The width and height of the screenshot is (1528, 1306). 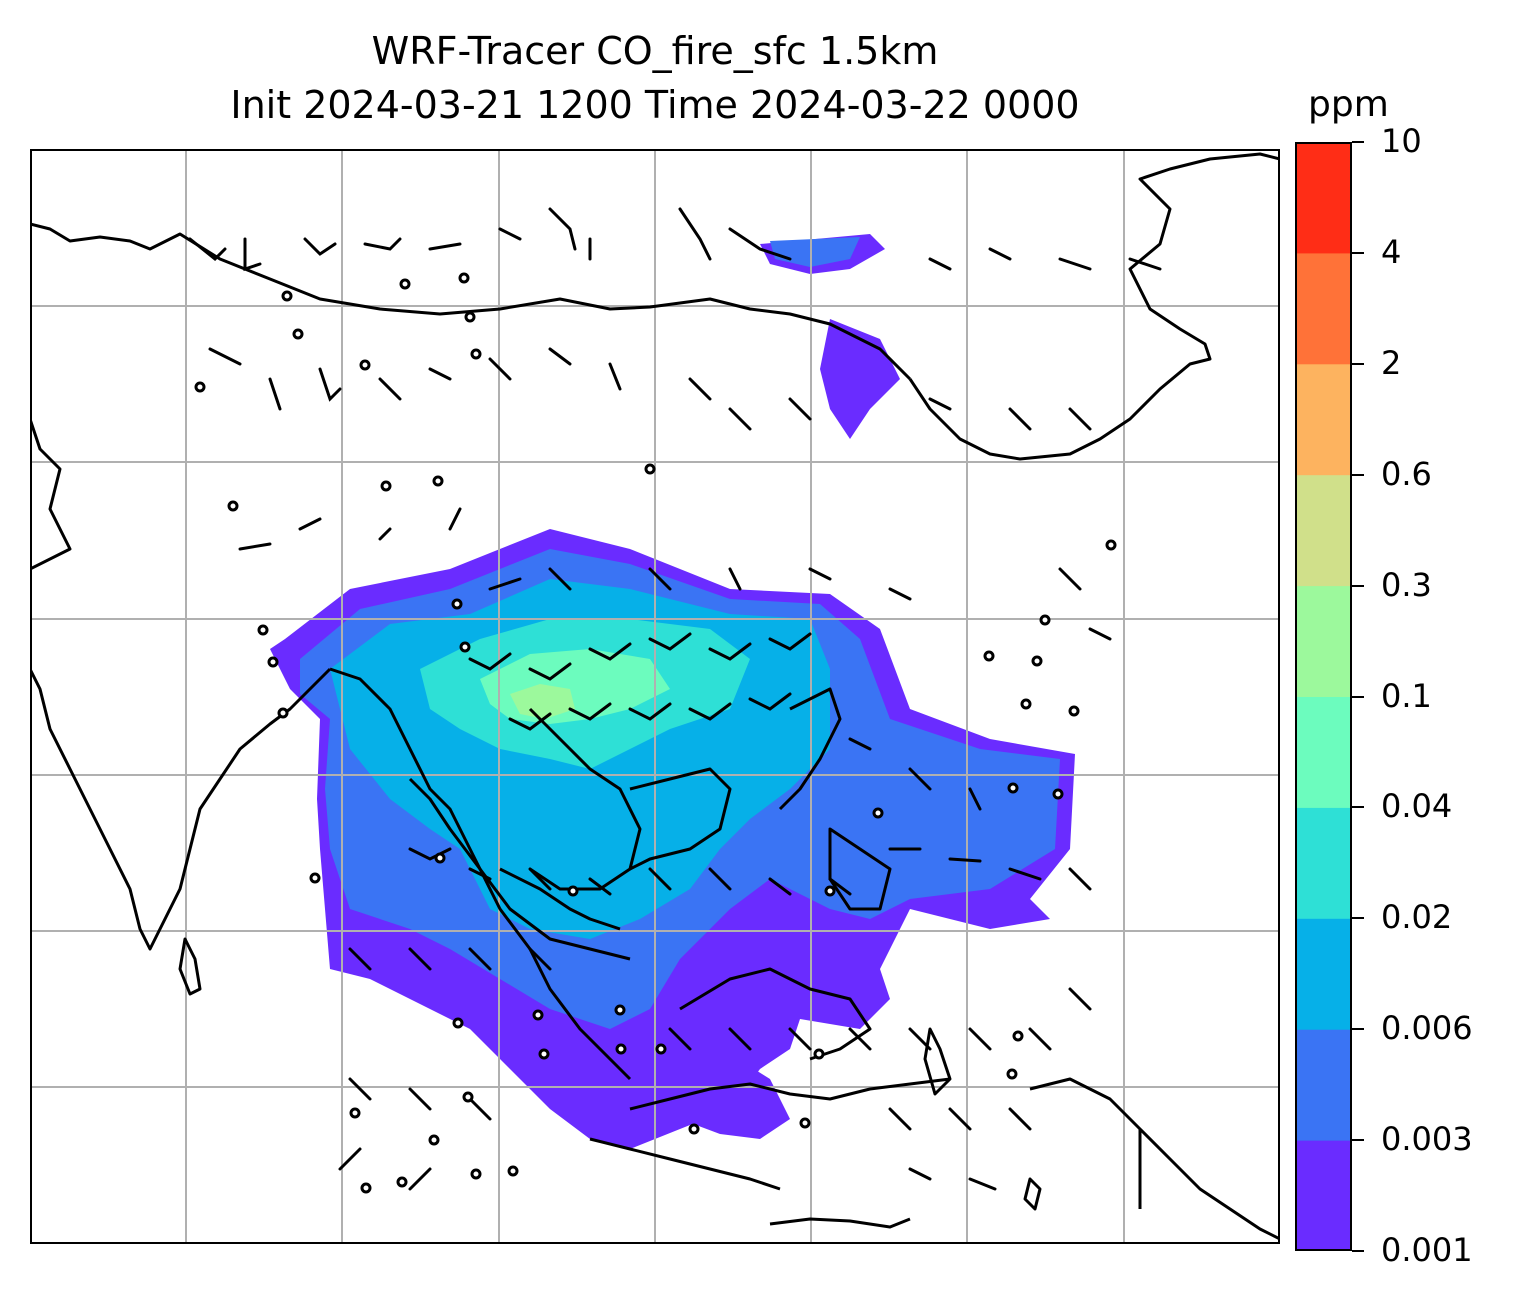 What do you see at coordinates (815, 252) in the screenshot?
I see `tracer-level-0.003-north` at bounding box center [815, 252].